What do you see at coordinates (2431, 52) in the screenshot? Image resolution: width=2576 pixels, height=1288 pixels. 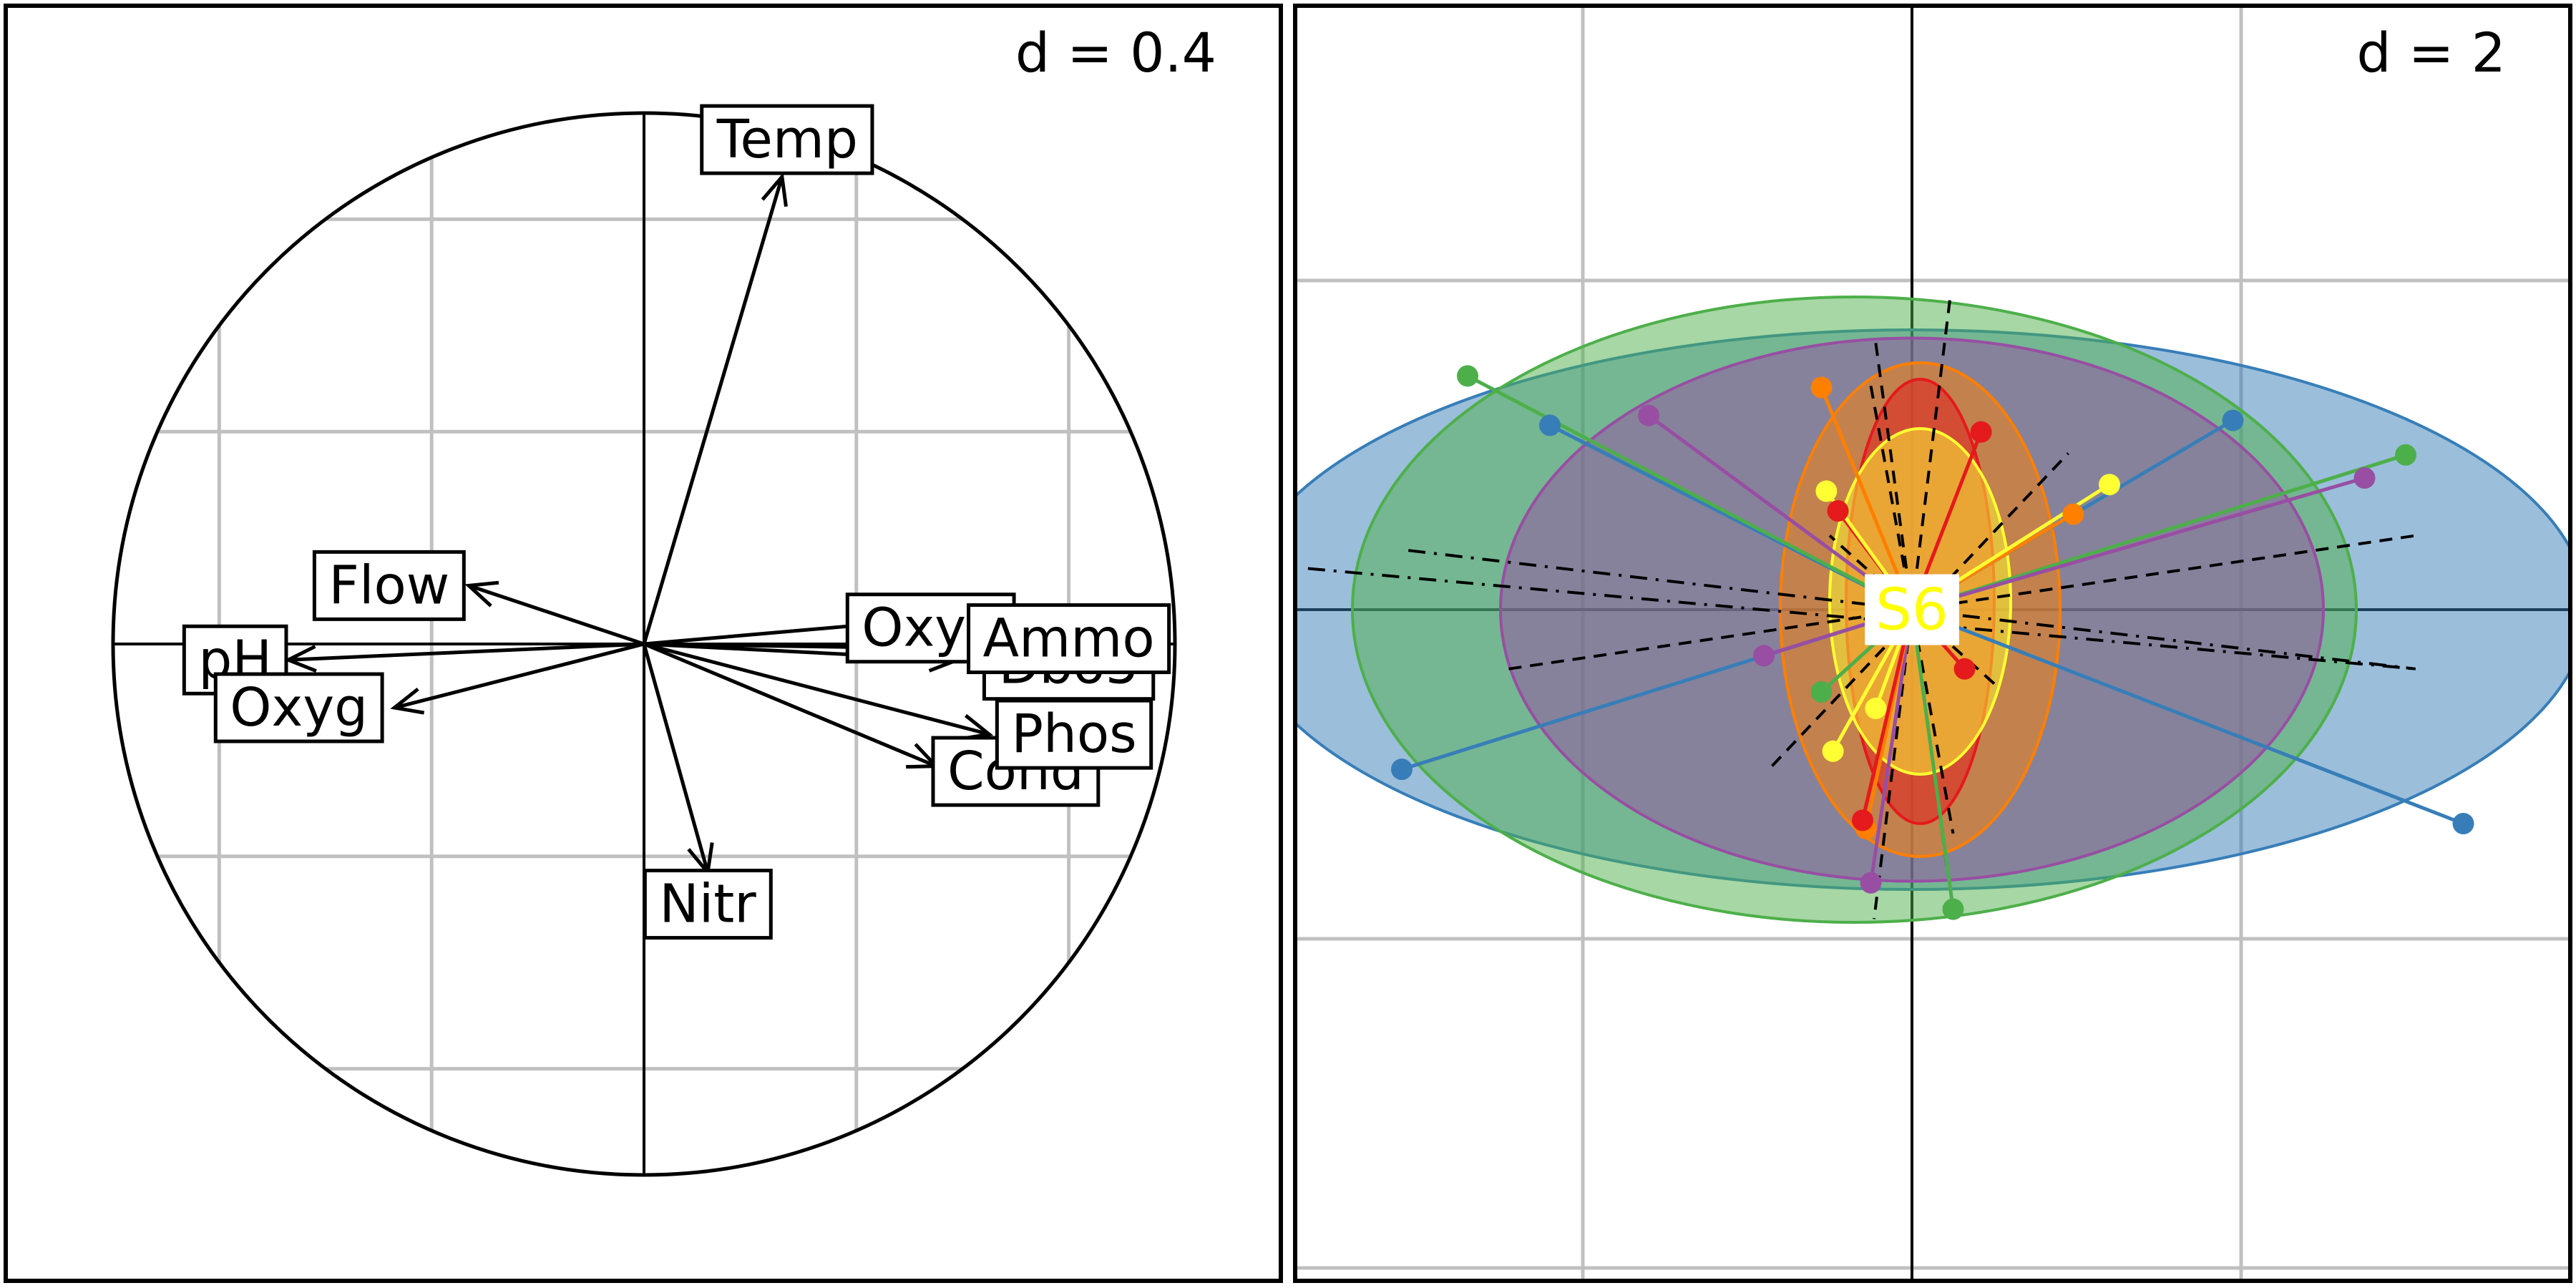 I see `scale-label: d = 2` at bounding box center [2431, 52].